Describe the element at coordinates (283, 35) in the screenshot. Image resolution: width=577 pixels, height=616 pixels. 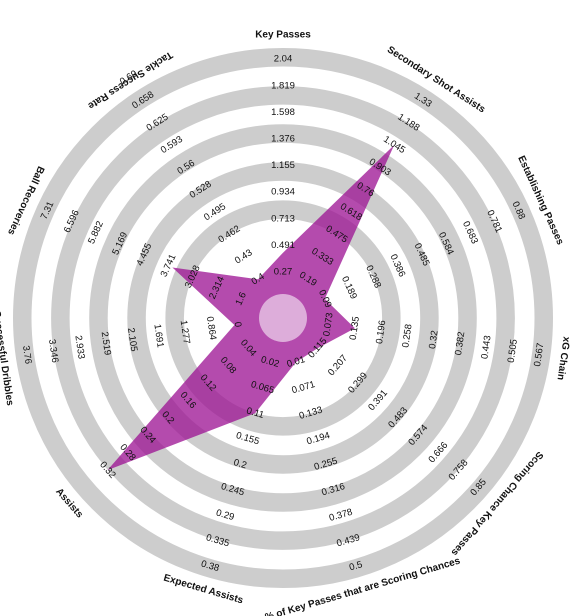
I see `metric-label: Key Passes` at that location.